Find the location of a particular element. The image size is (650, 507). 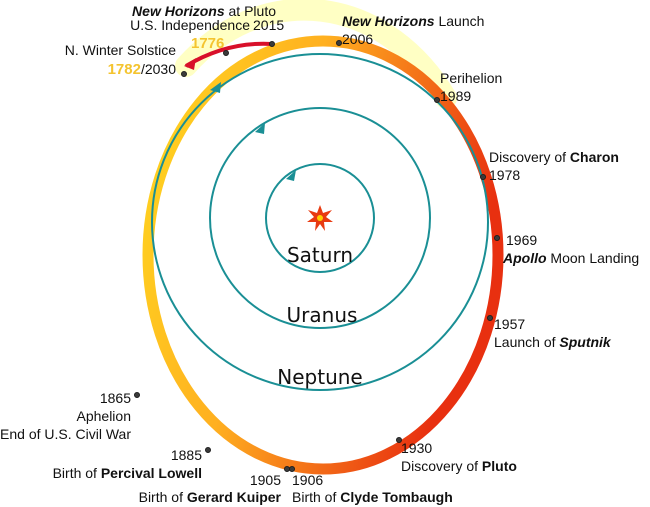

nh-launch-year: 2006 is located at coordinates (357, 39).